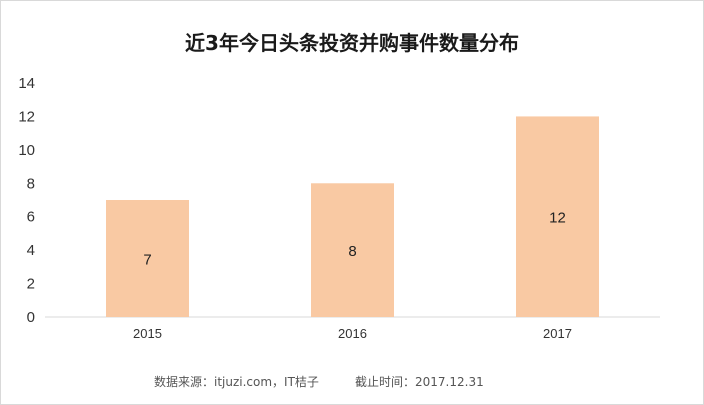 This screenshot has width=704, height=405. I want to click on cutoff-date-note: 截止时间：2017.12.31, so click(419, 382).